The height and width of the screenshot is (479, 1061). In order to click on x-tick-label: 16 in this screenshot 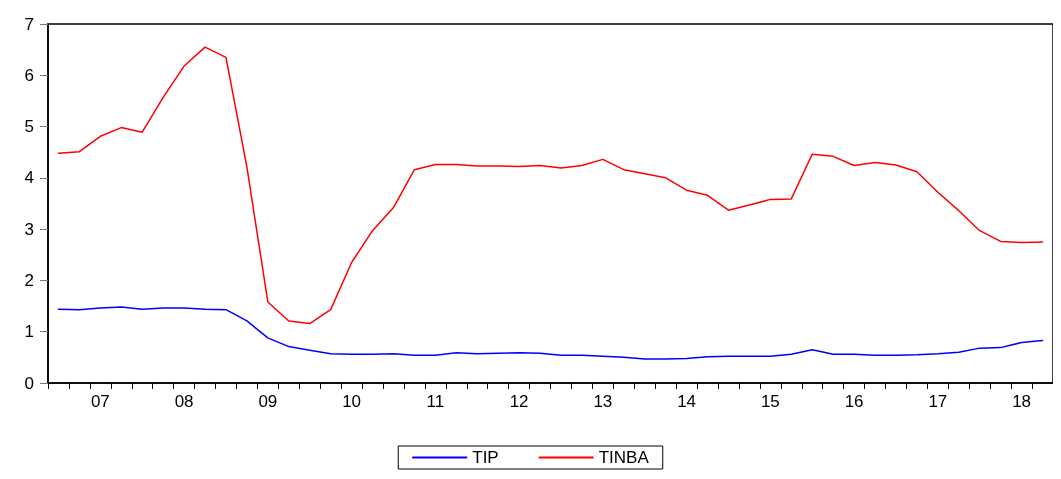, I will do `click(854, 401)`.